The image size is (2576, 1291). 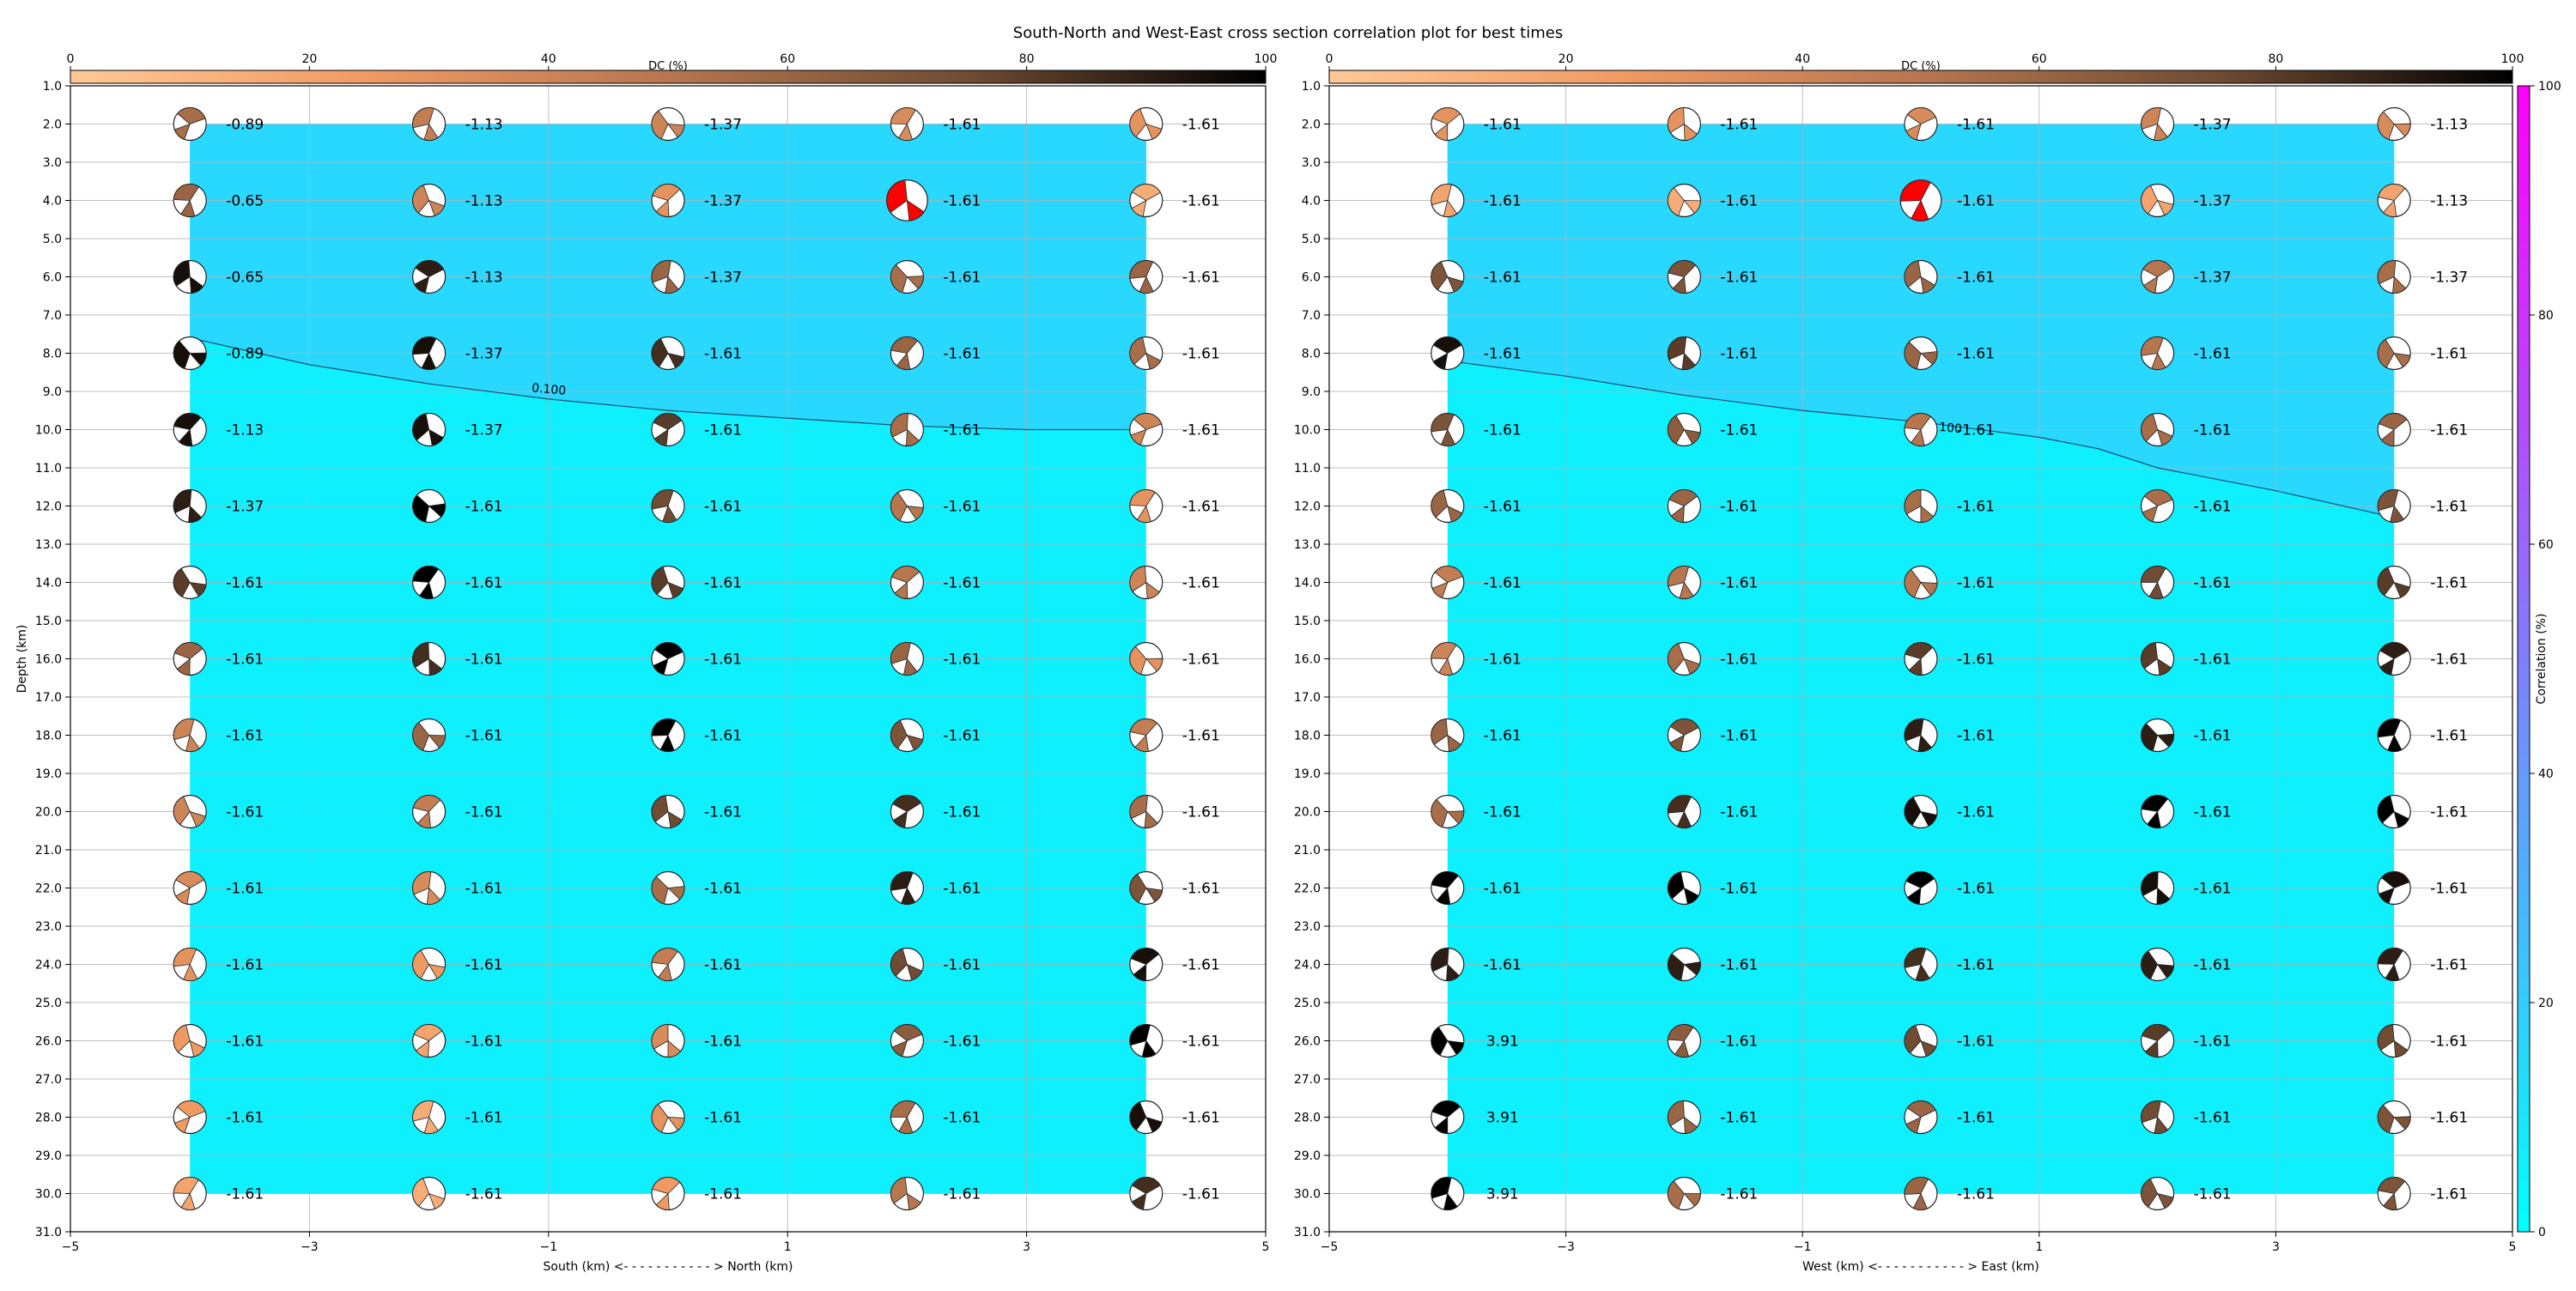 What do you see at coordinates (71, 1247) in the screenshot?
I see `x-tick-label: −5` at bounding box center [71, 1247].